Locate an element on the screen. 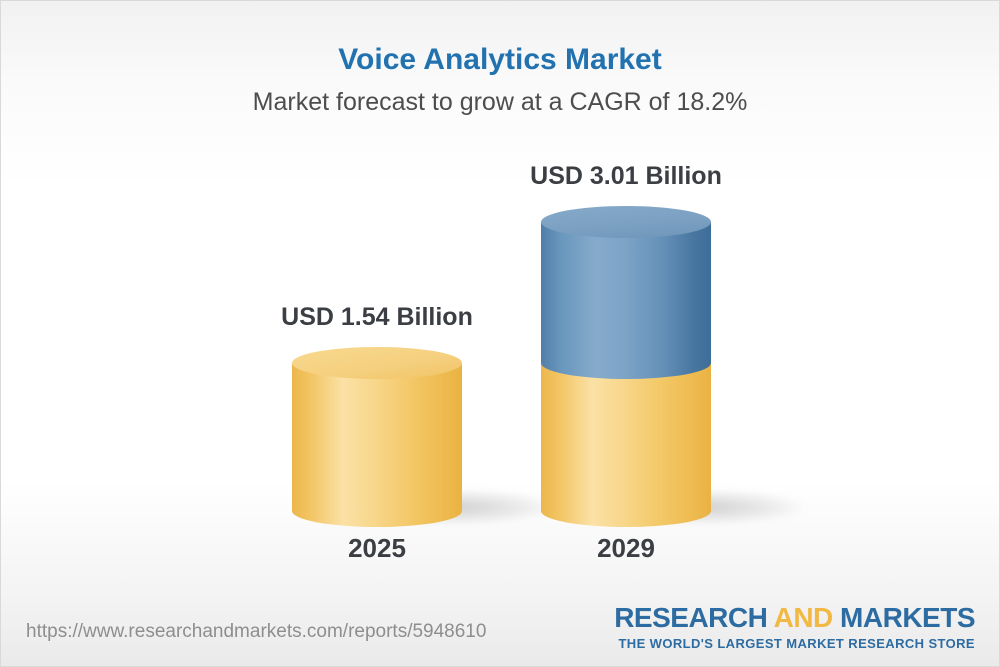 This screenshot has height=667, width=1000. bar-2025-cylinder is located at coordinates (377, 437).